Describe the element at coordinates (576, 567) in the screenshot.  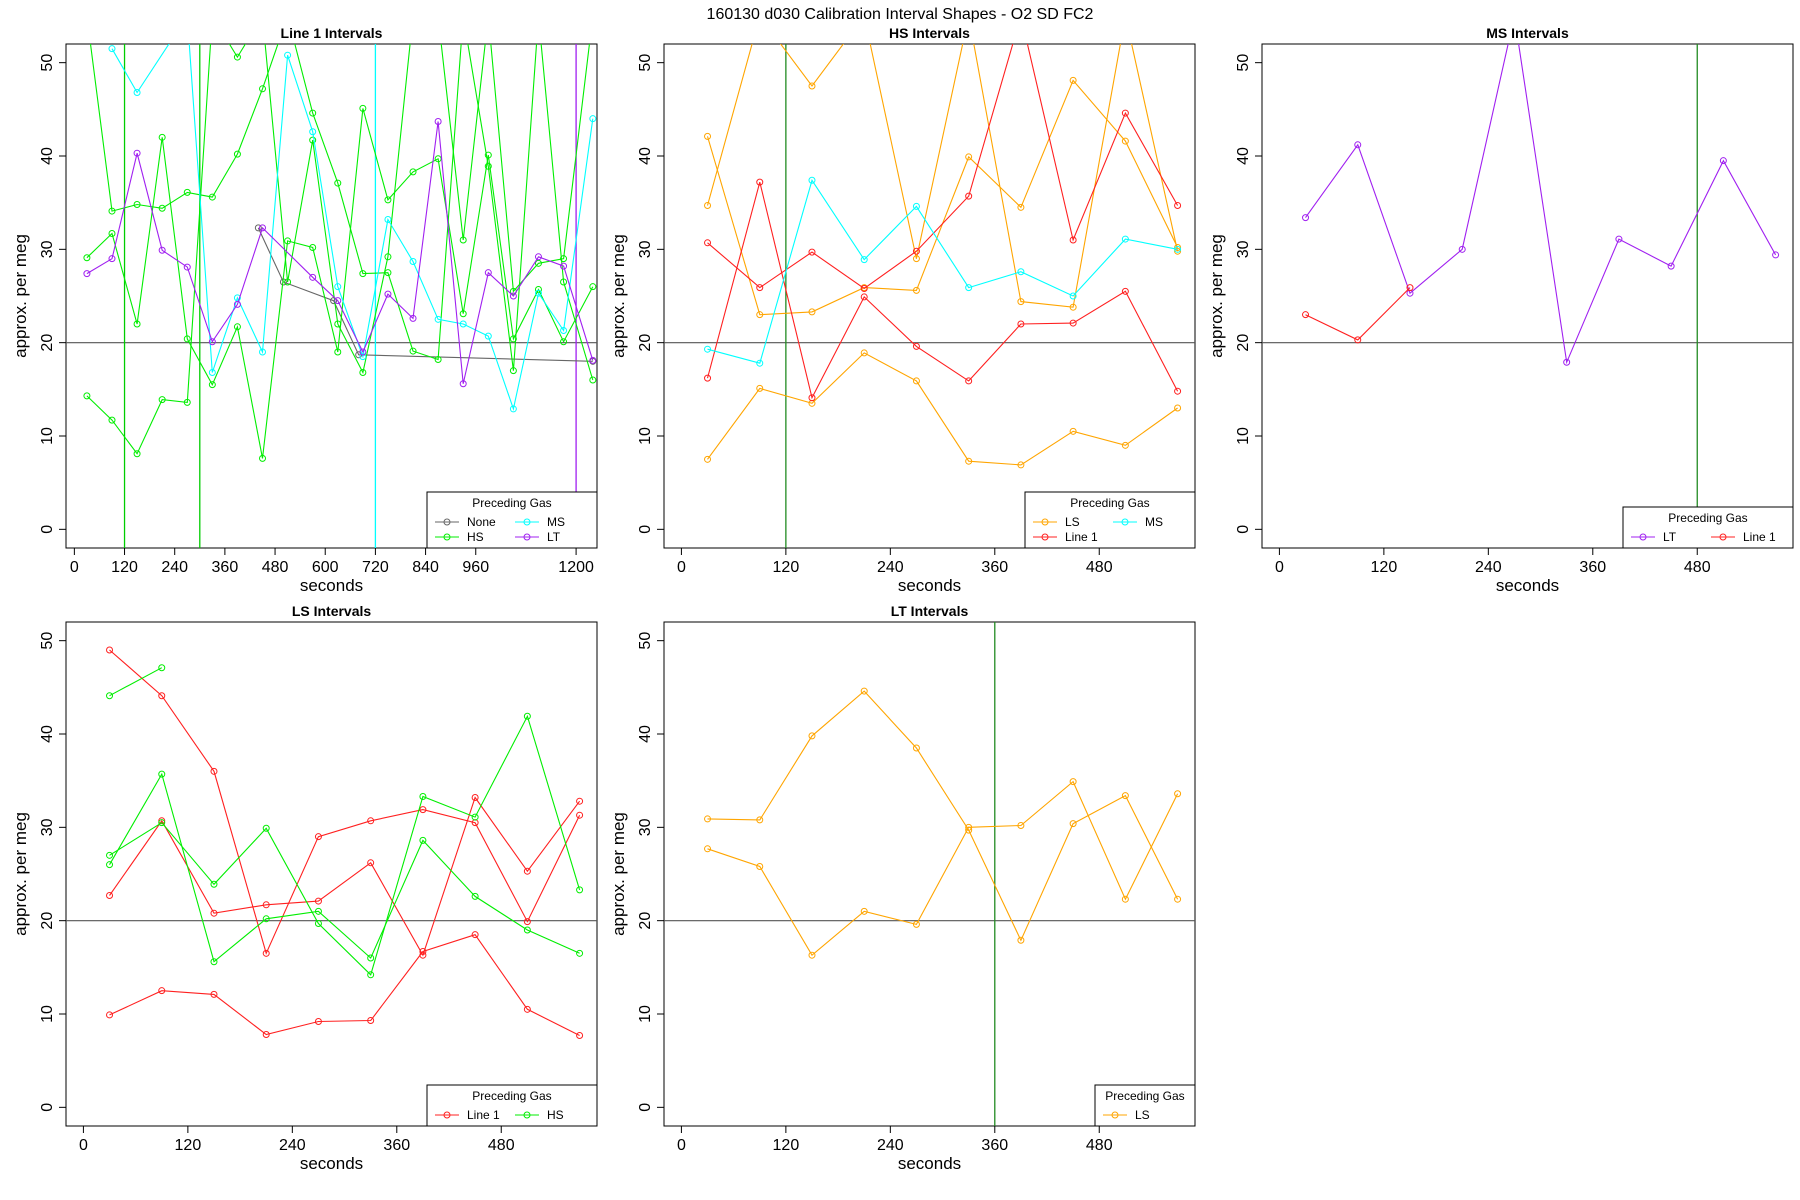
I see `x-tick-label: 1200` at that location.